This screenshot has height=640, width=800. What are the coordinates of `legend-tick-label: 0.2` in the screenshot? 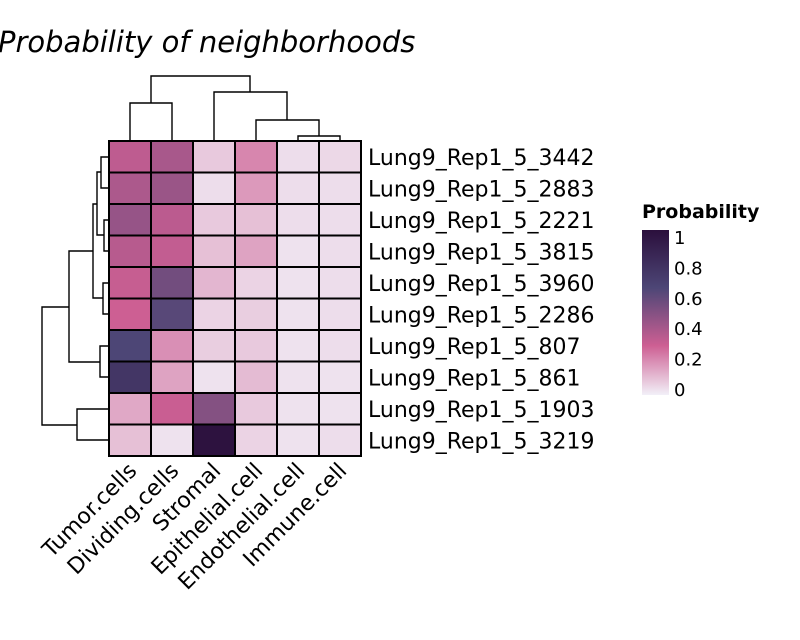 It's located at (688, 360).